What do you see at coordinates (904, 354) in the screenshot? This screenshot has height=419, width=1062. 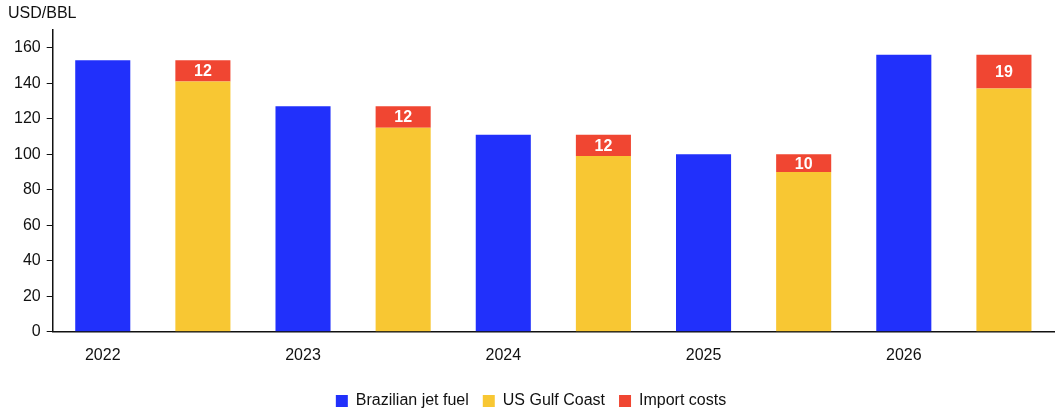 I see `x-tick-label: 2026` at bounding box center [904, 354].